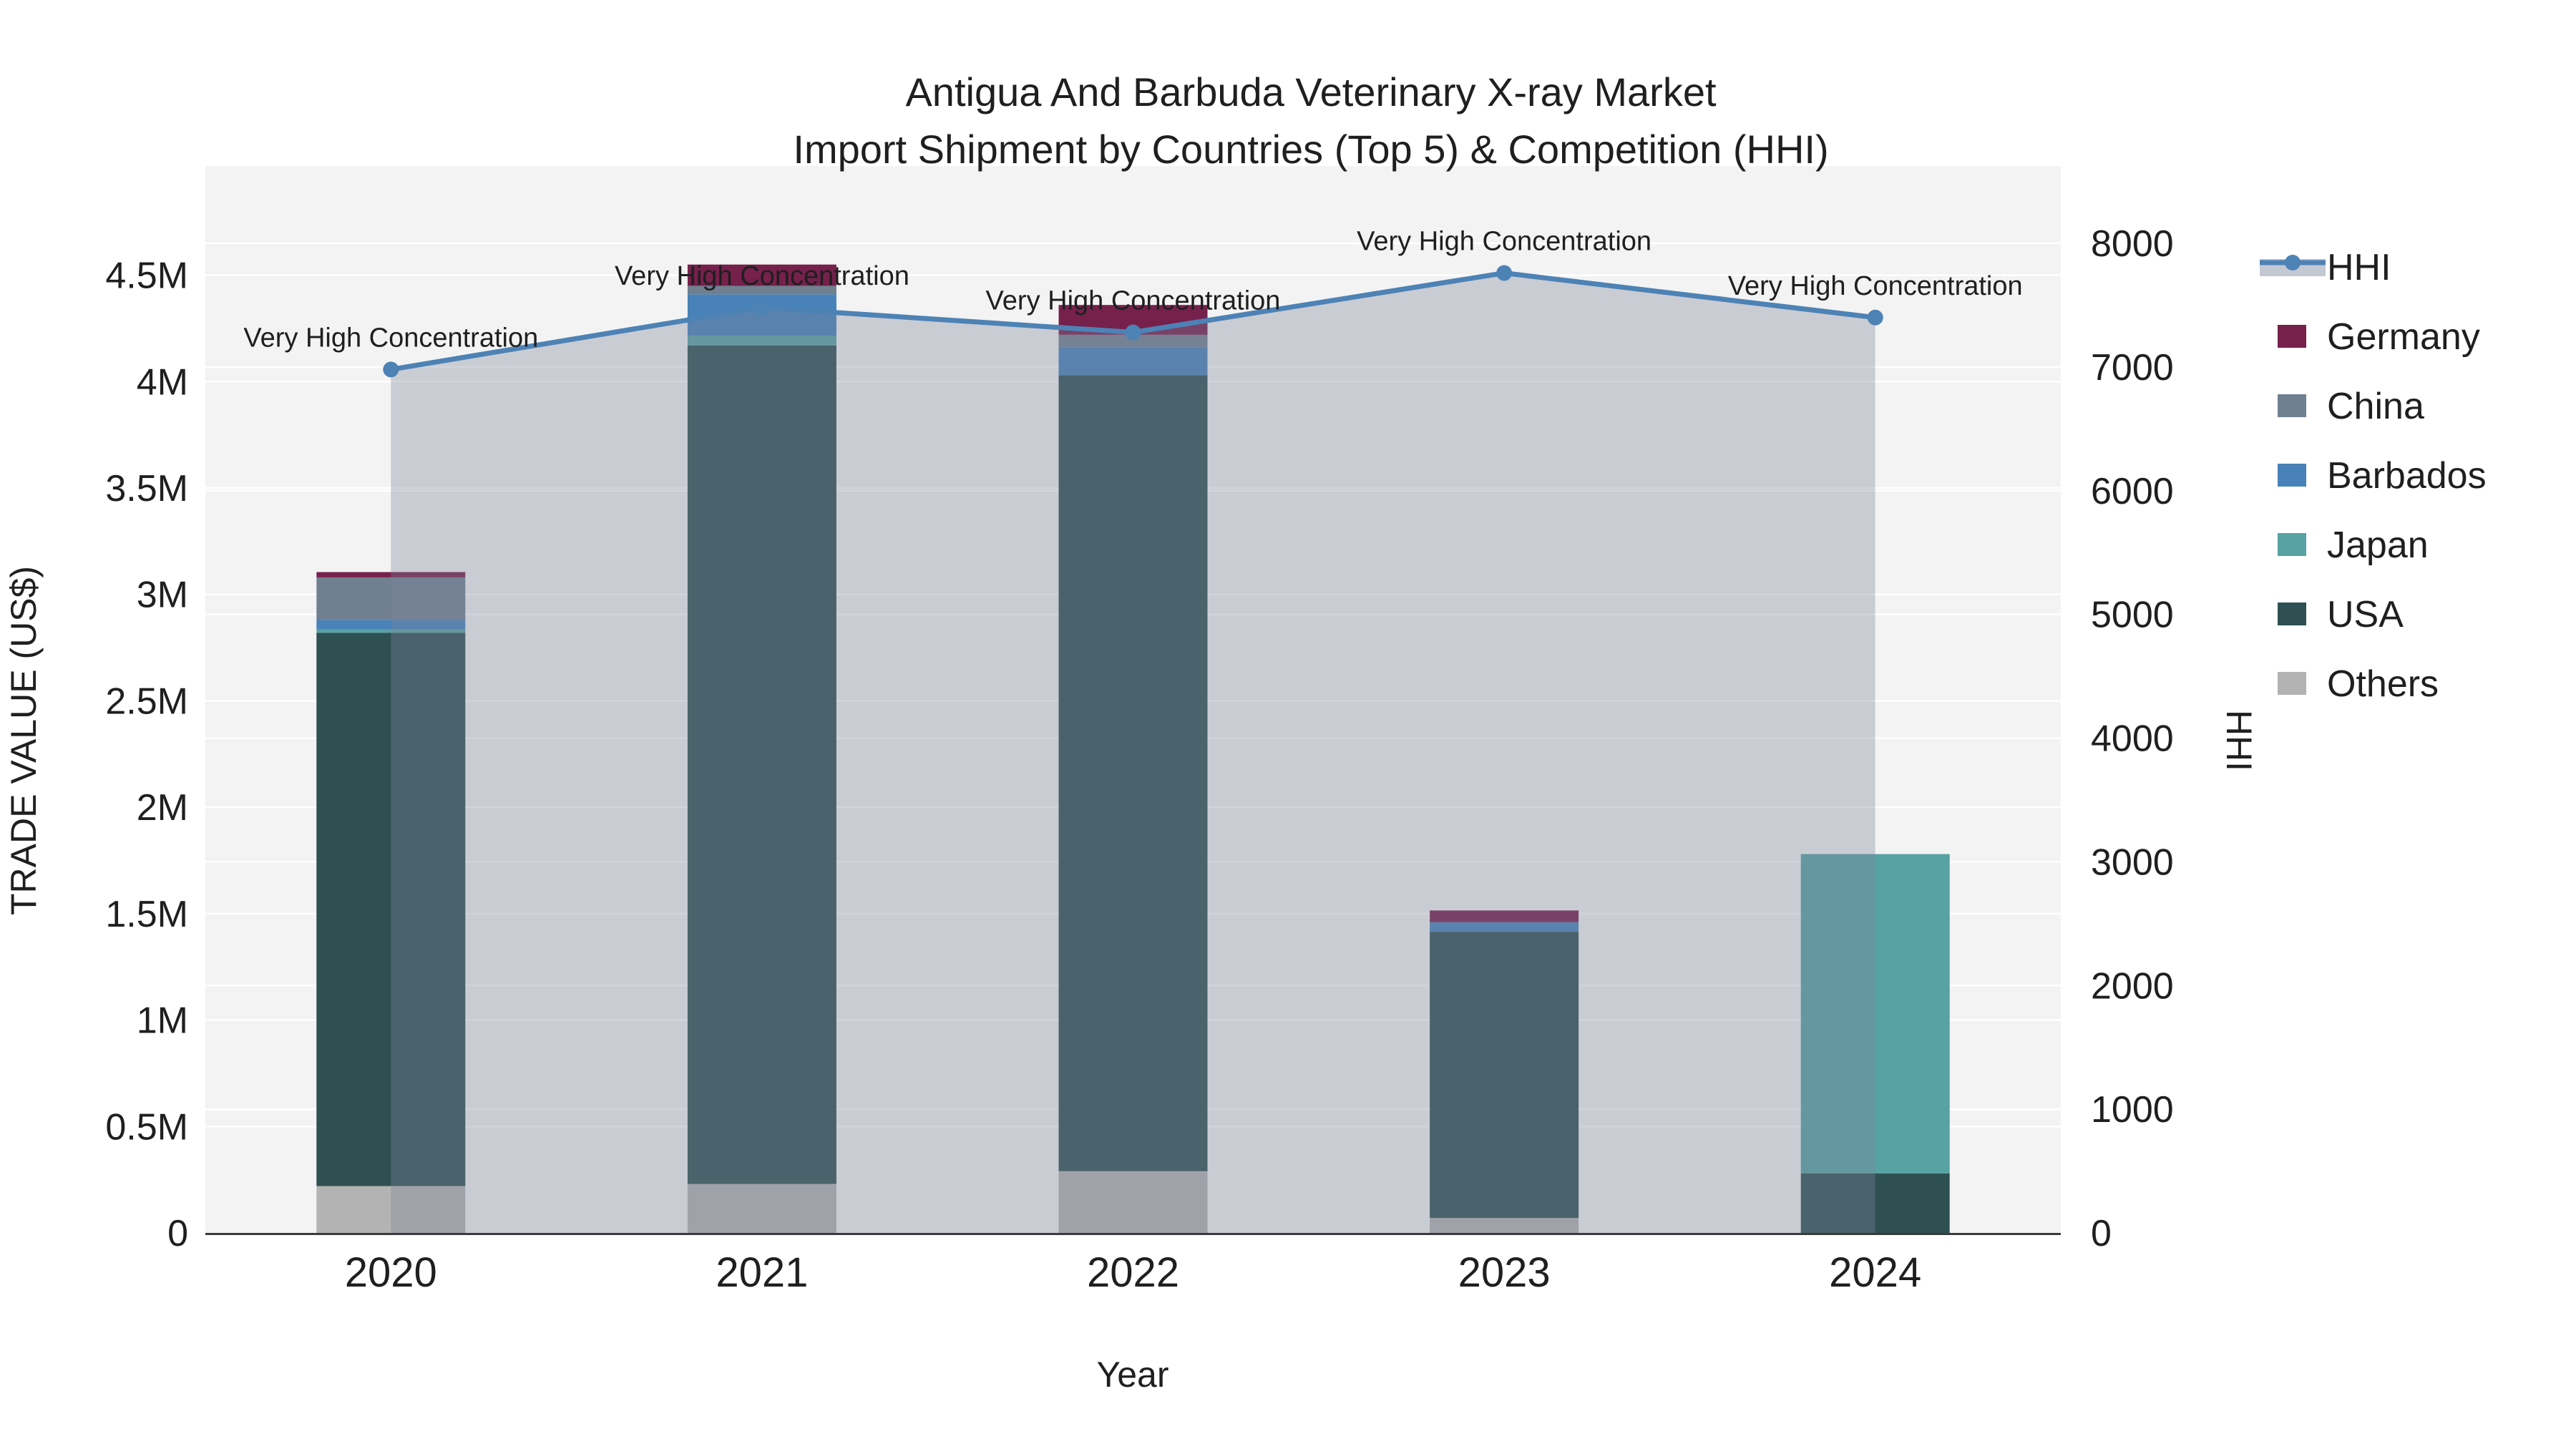 The height and width of the screenshot is (1449, 2576). I want to click on hhi-marker-2024, so click(1875, 317).